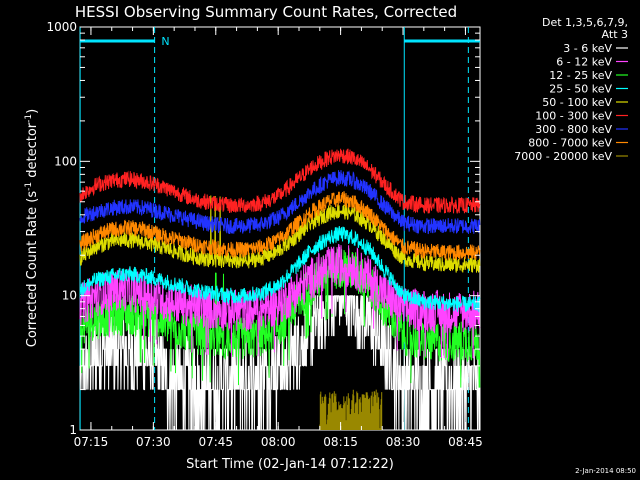 The width and height of the screenshot is (640, 480). I want to click on series-800-7000-kev, so click(280, 226).